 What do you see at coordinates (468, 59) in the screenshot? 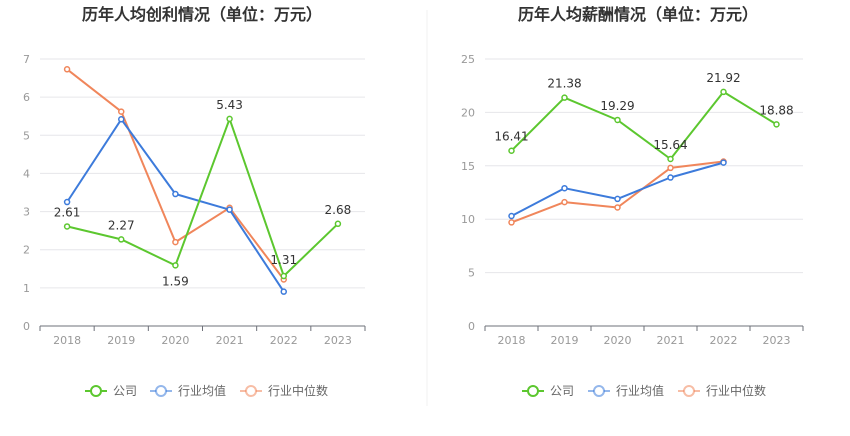
I see `y-tick-label: 25` at bounding box center [468, 59].